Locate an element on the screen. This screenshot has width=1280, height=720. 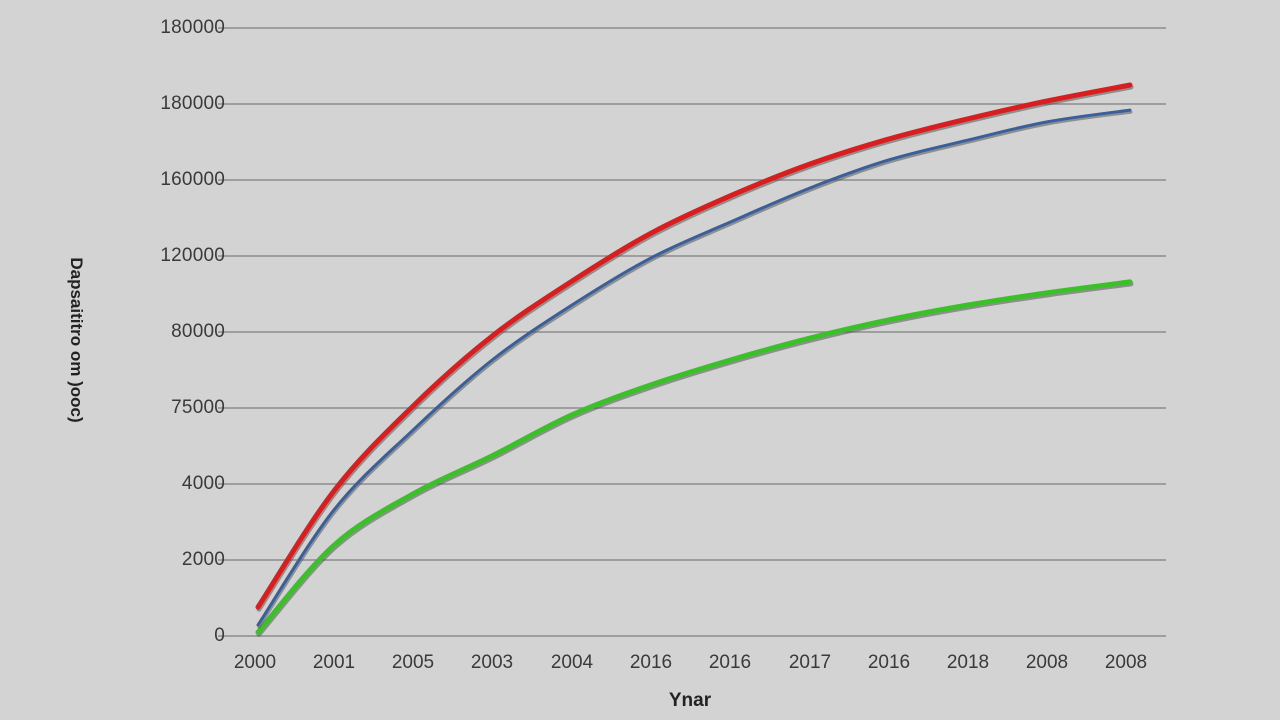
y-tick-label: 2000 is located at coordinates (203, 559).